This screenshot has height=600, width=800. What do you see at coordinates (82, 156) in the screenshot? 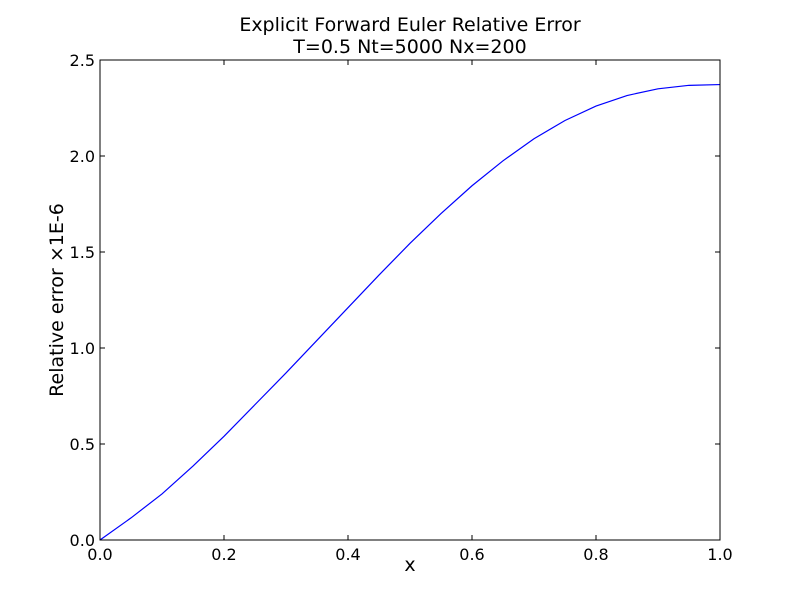
I see `y-tick-label-4: 2.0` at bounding box center [82, 156].